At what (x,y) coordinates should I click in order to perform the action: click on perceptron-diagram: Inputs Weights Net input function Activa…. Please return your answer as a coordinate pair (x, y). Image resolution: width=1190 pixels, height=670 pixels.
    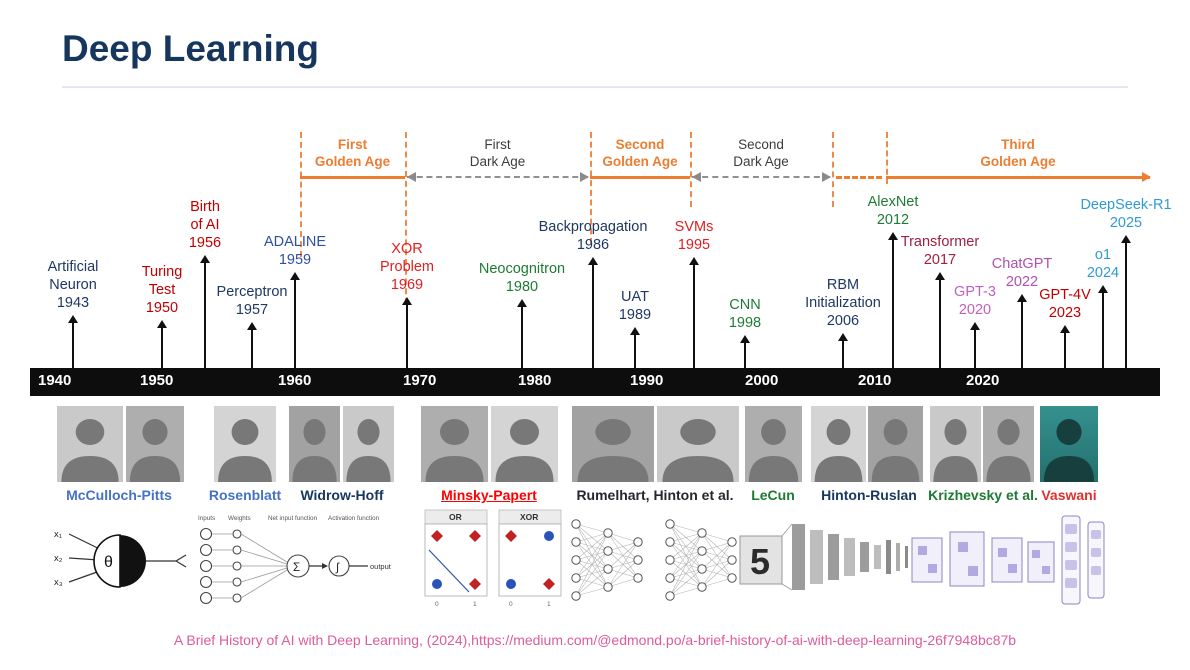
    Looking at the image, I should click on (295, 560).